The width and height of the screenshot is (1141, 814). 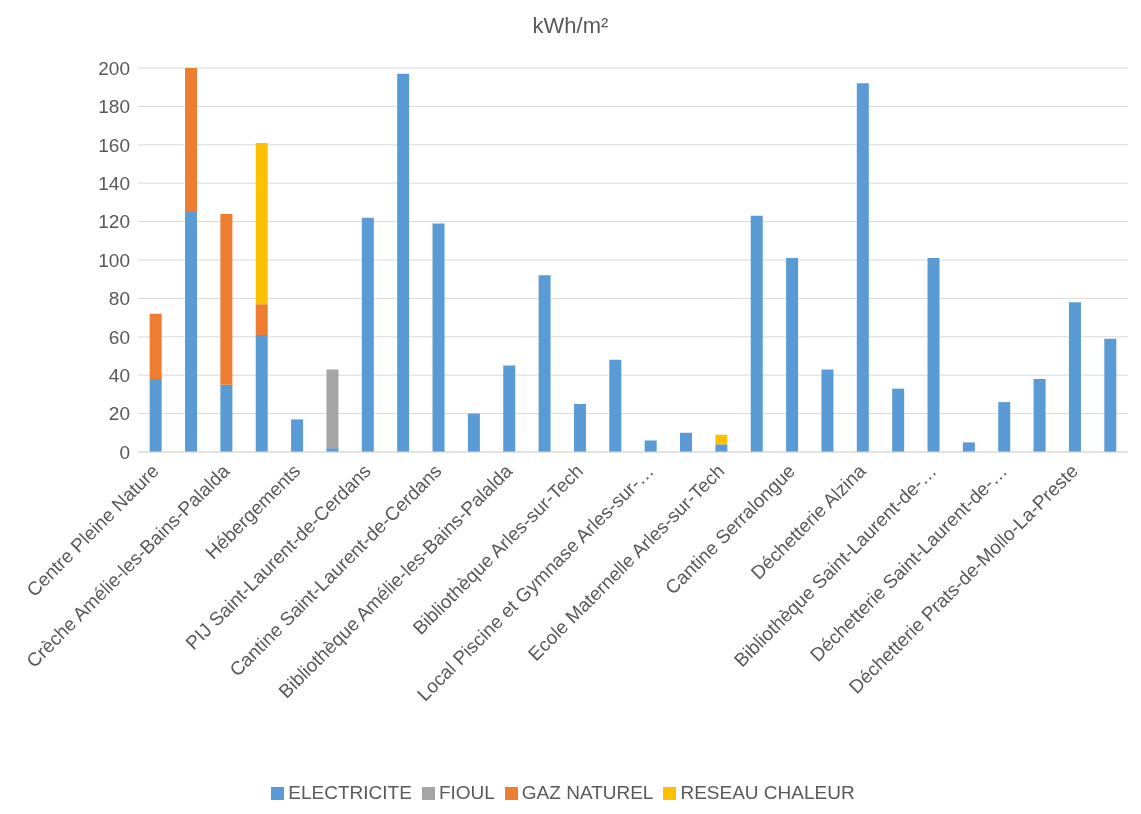 I want to click on y-tick-label: 180, so click(x=114, y=107).